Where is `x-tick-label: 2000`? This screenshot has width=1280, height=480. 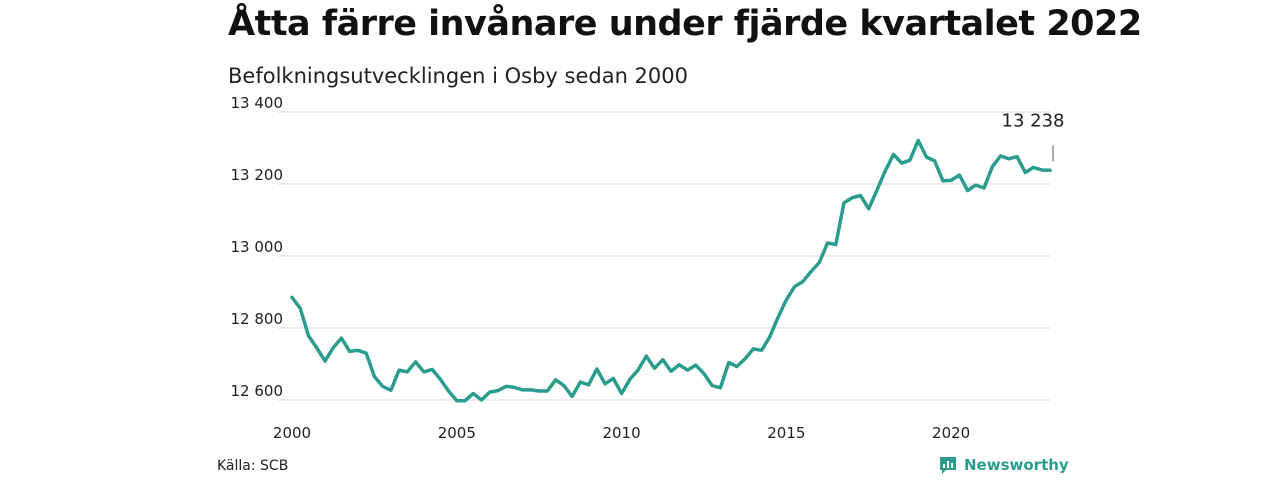 x-tick-label: 2000 is located at coordinates (292, 433).